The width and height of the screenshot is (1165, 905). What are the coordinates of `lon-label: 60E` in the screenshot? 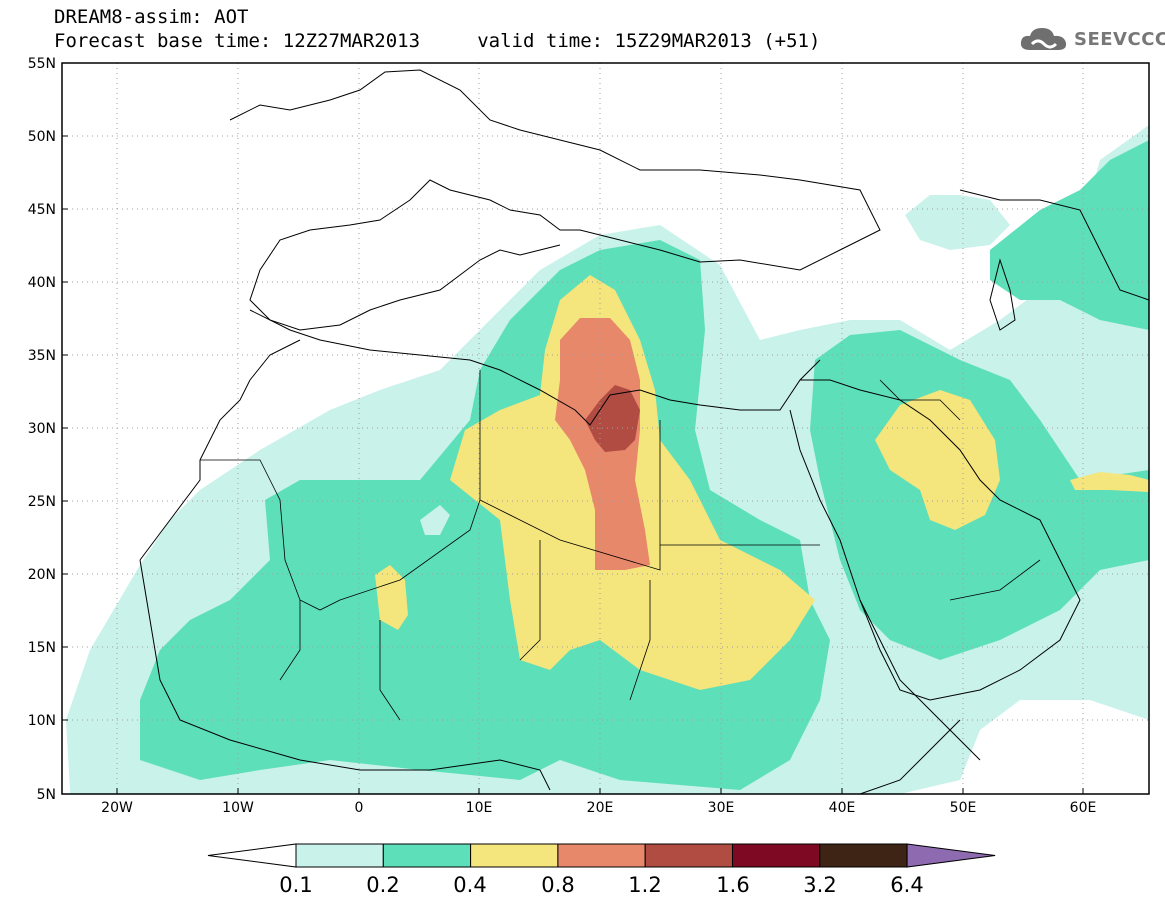 It's located at (1083, 808).